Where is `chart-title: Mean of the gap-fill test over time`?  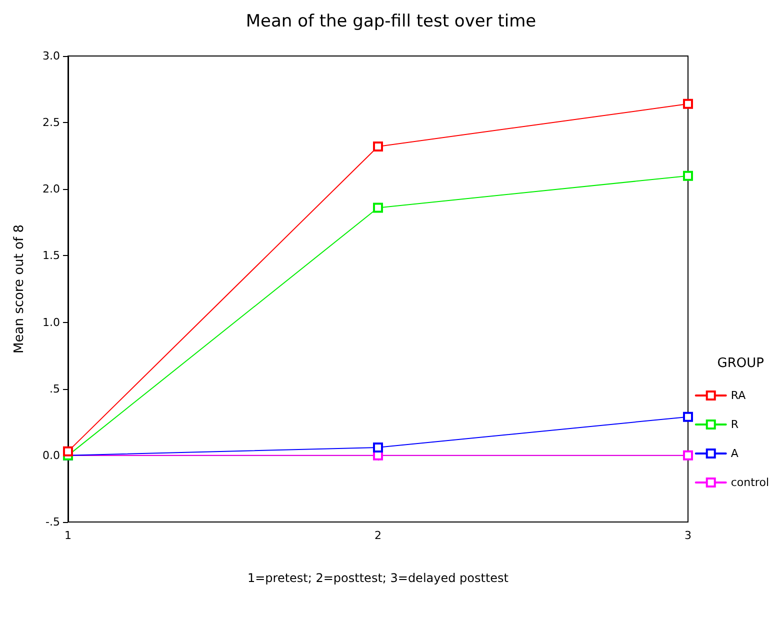
chart-title: Mean of the gap-fill test over time is located at coordinates (391, 22).